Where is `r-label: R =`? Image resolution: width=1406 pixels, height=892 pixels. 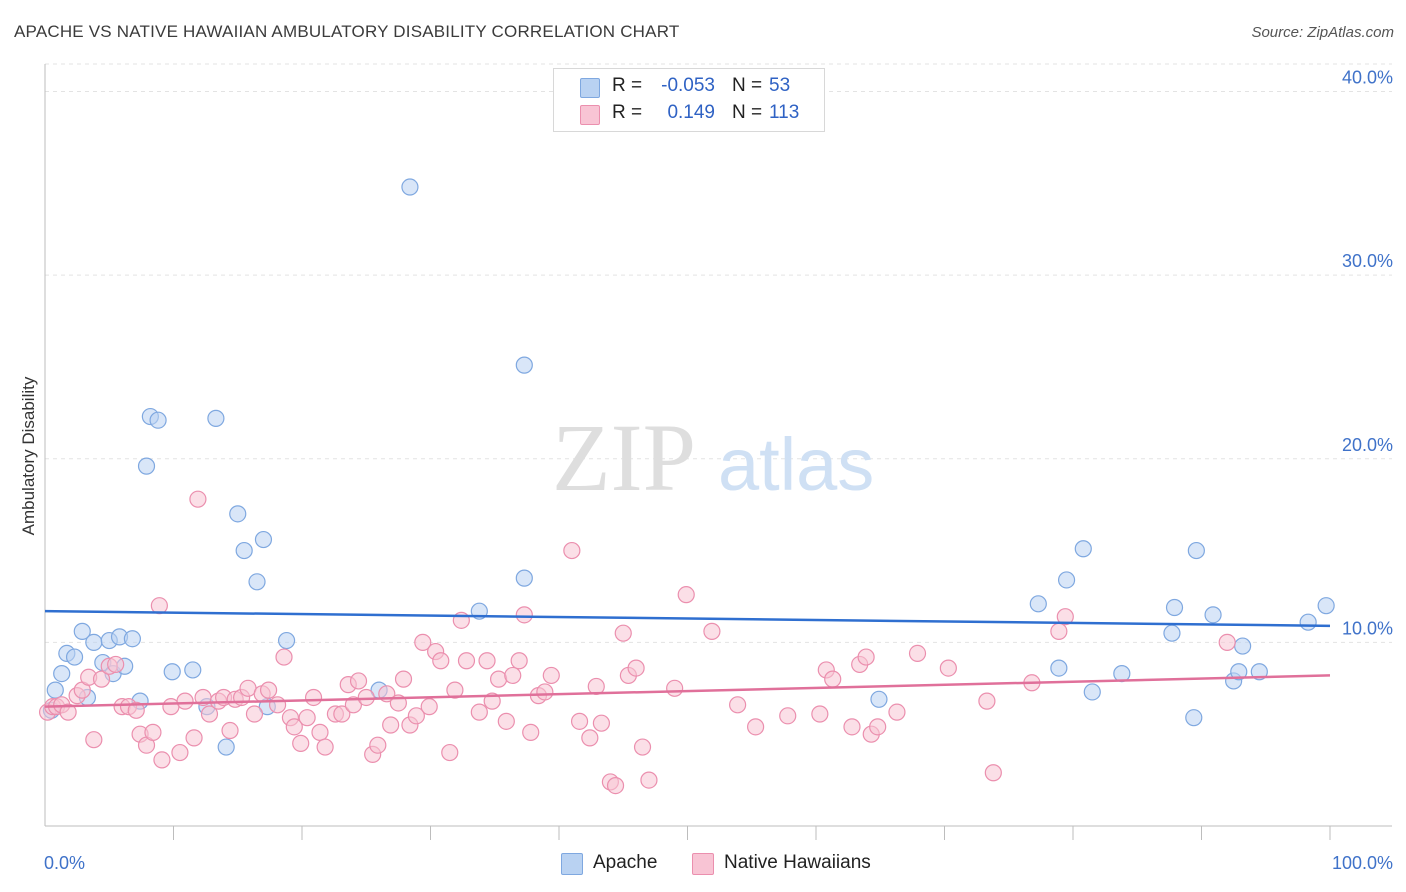
r-label: R = is located at coordinates (627, 112).